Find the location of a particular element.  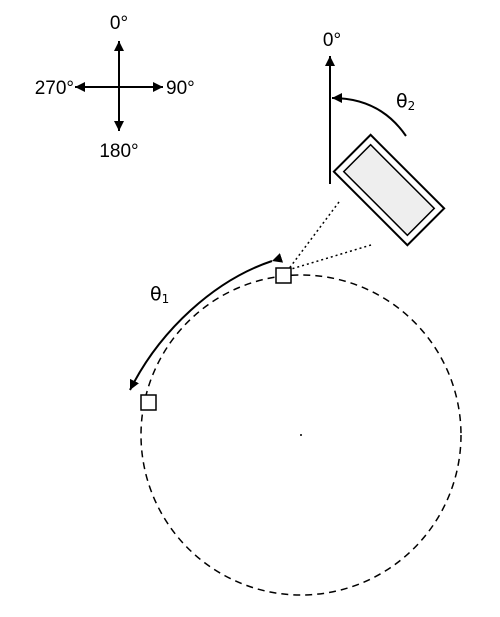

reference-direction: 0° is located at coordinates (332, 107).